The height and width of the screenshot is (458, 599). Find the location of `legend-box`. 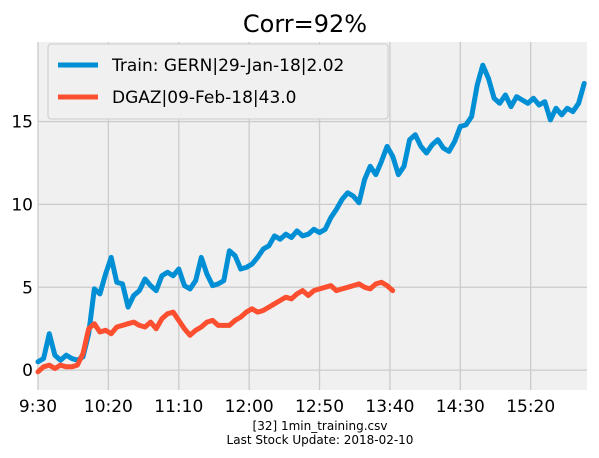

legend-box is located at coordinates (218, 81).